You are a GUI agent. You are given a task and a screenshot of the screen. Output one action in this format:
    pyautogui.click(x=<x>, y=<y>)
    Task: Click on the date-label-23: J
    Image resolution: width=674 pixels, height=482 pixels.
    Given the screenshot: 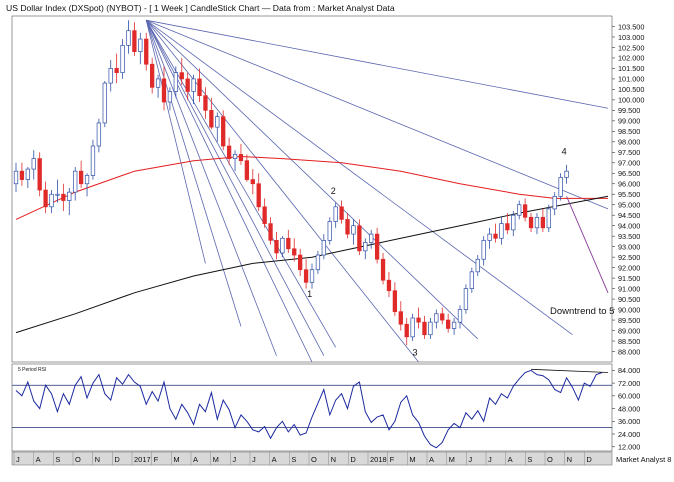 What is the action you would take?
    pyautogui.click(x=470, y=459)
    